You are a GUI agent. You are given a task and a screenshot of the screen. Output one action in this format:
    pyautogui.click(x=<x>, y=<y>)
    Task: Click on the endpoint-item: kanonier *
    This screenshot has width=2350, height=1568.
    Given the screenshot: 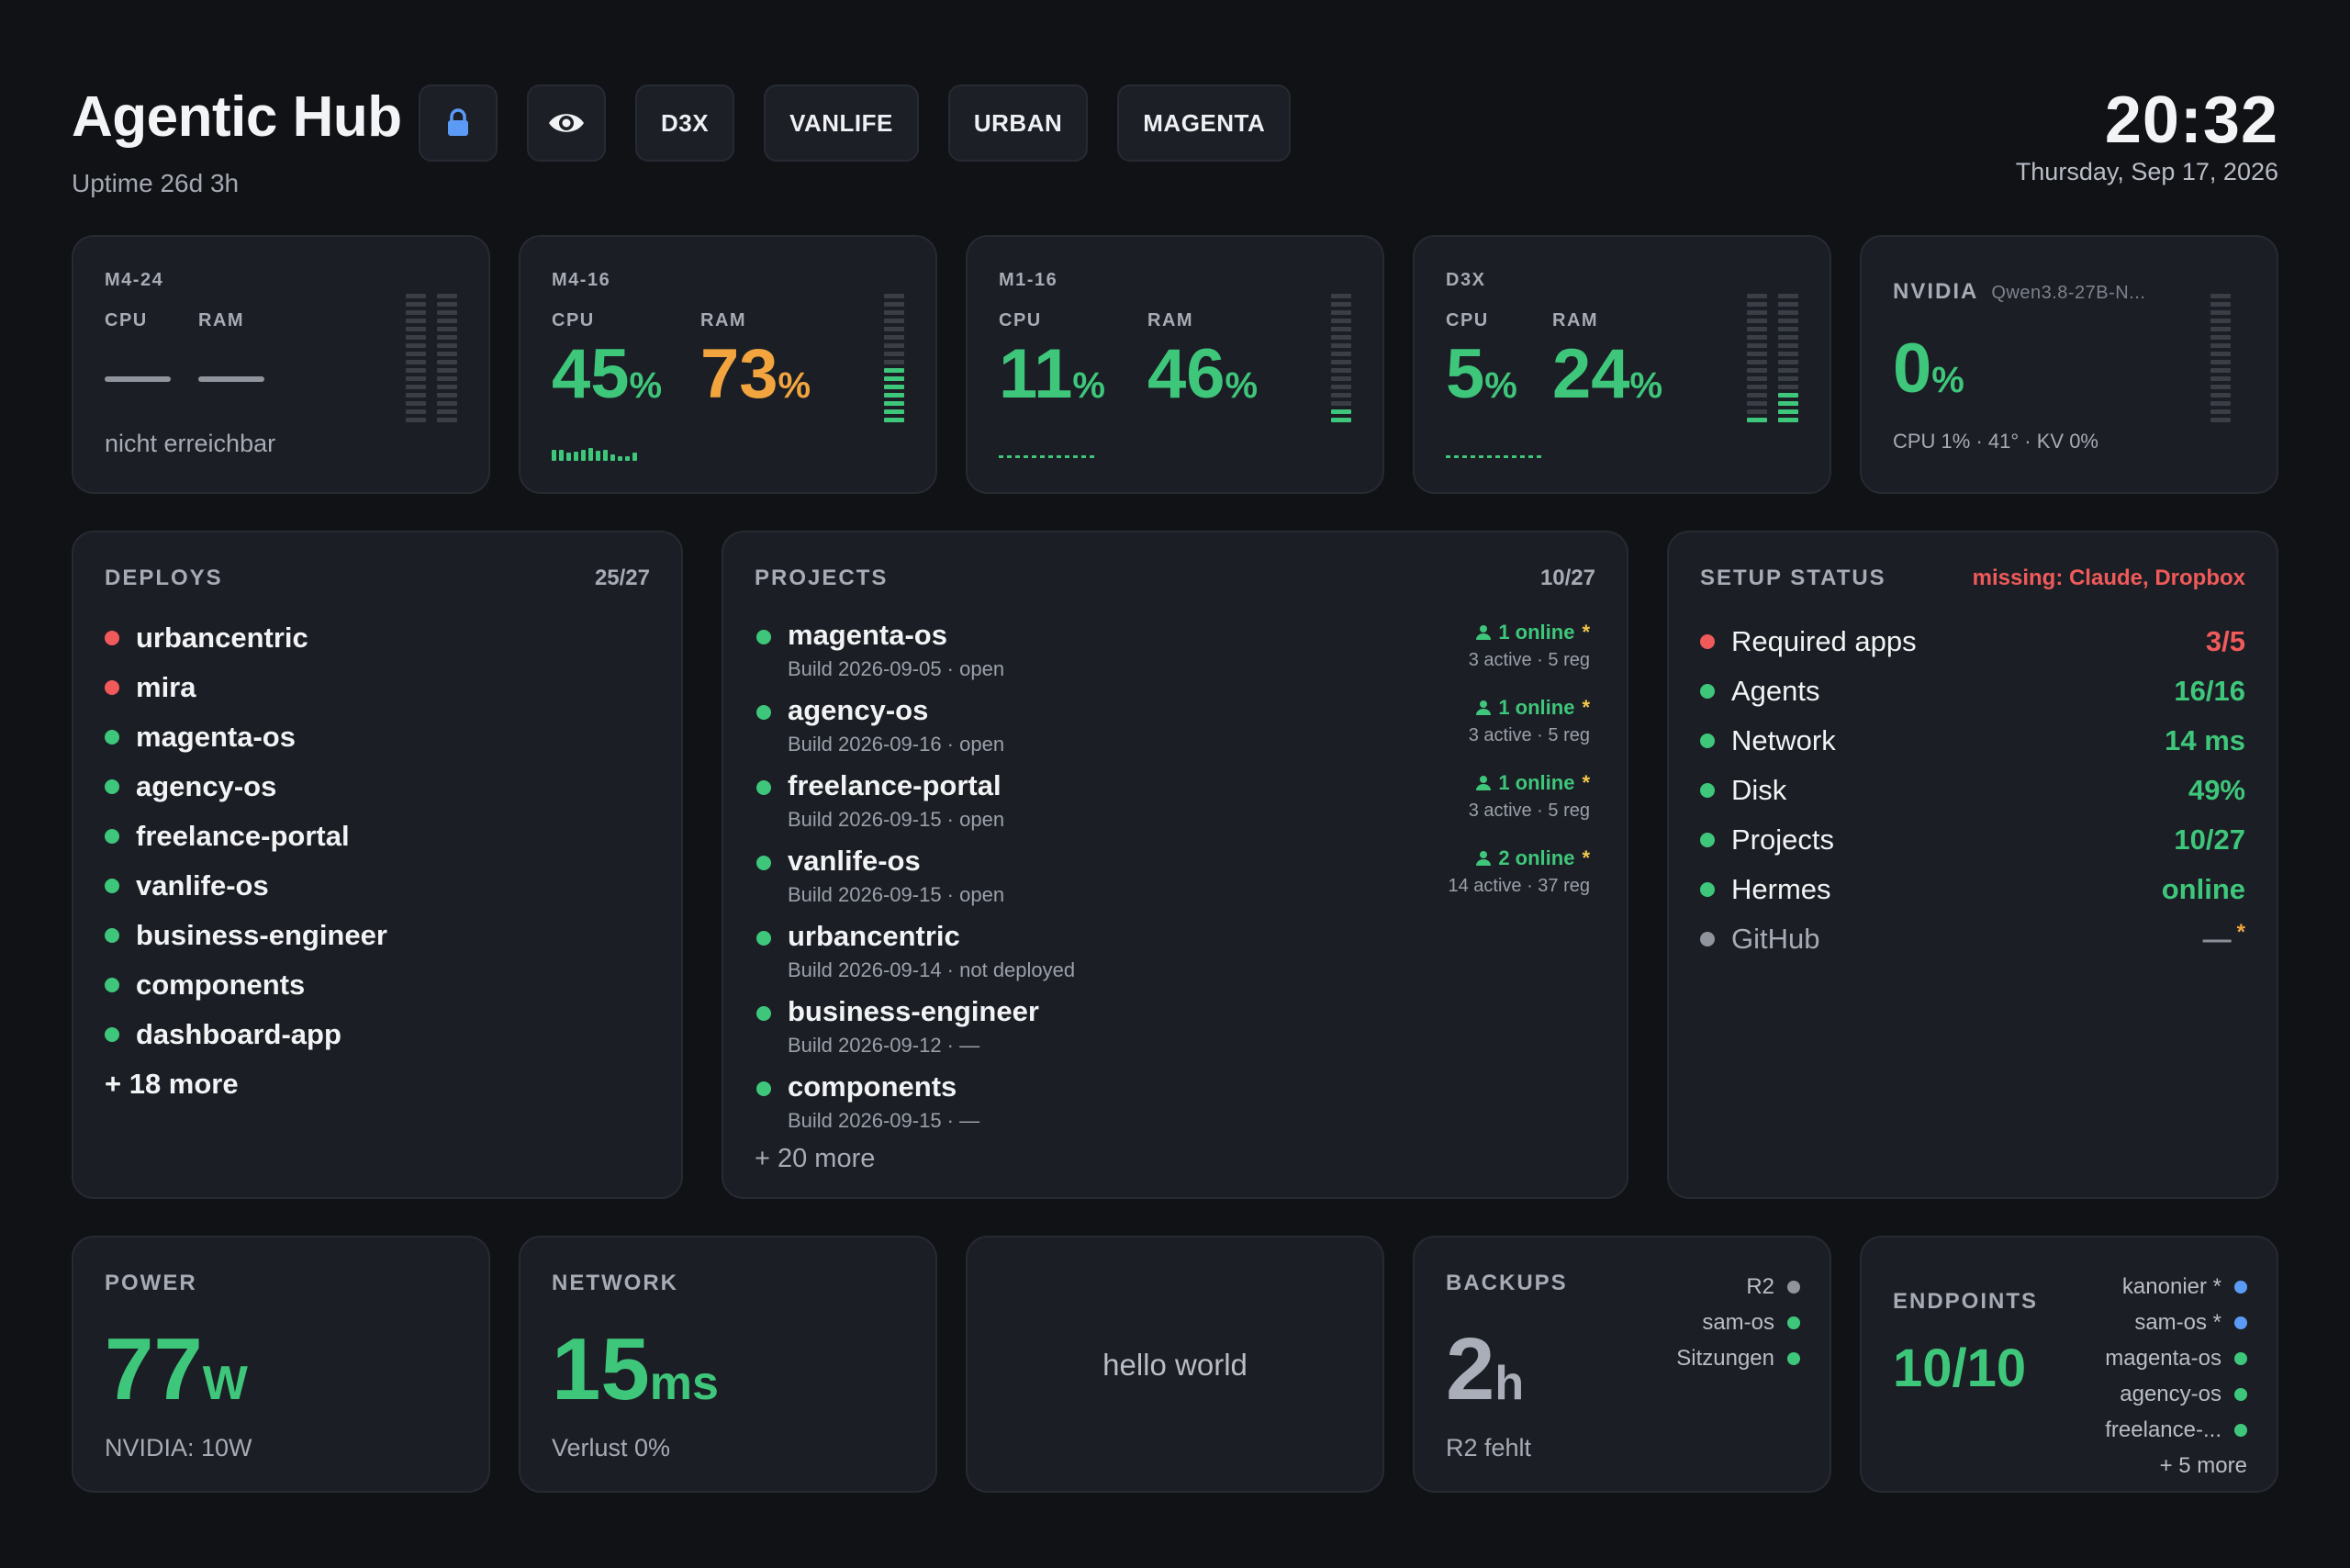 What is the action you would take?
    pyautogui.click(x=2176, y=1287)
    